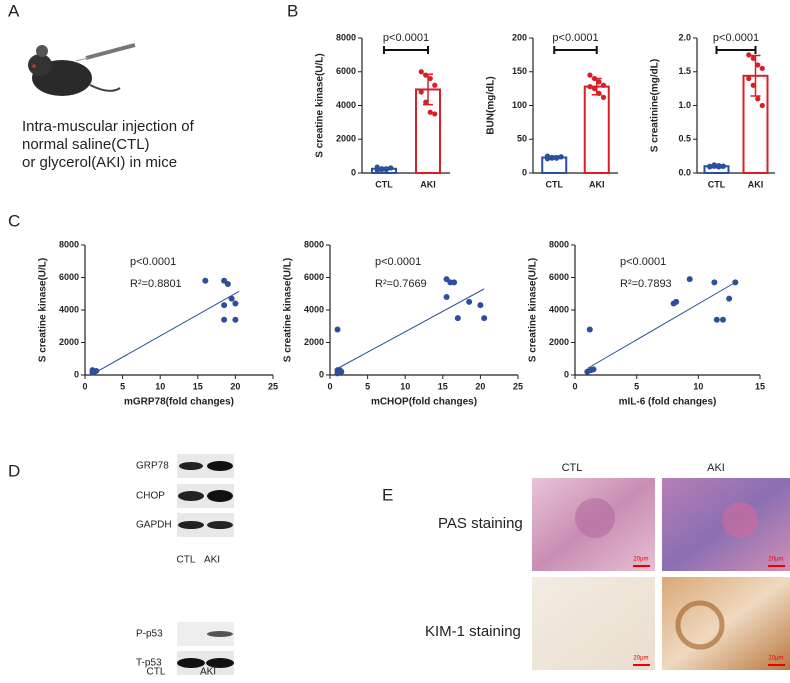 The height and width of the screenshot is (683, 790). I want to click on y-tick-label: 0.5, so click(684, 139).